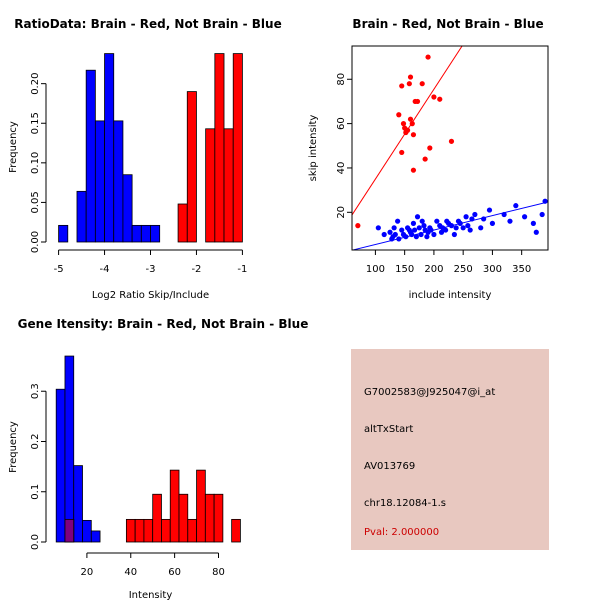  What do you see at coordinates (35, 202) in the screenshot?
I see `chart1-ytick-label: 0.05` at bounding box center [35, 202].